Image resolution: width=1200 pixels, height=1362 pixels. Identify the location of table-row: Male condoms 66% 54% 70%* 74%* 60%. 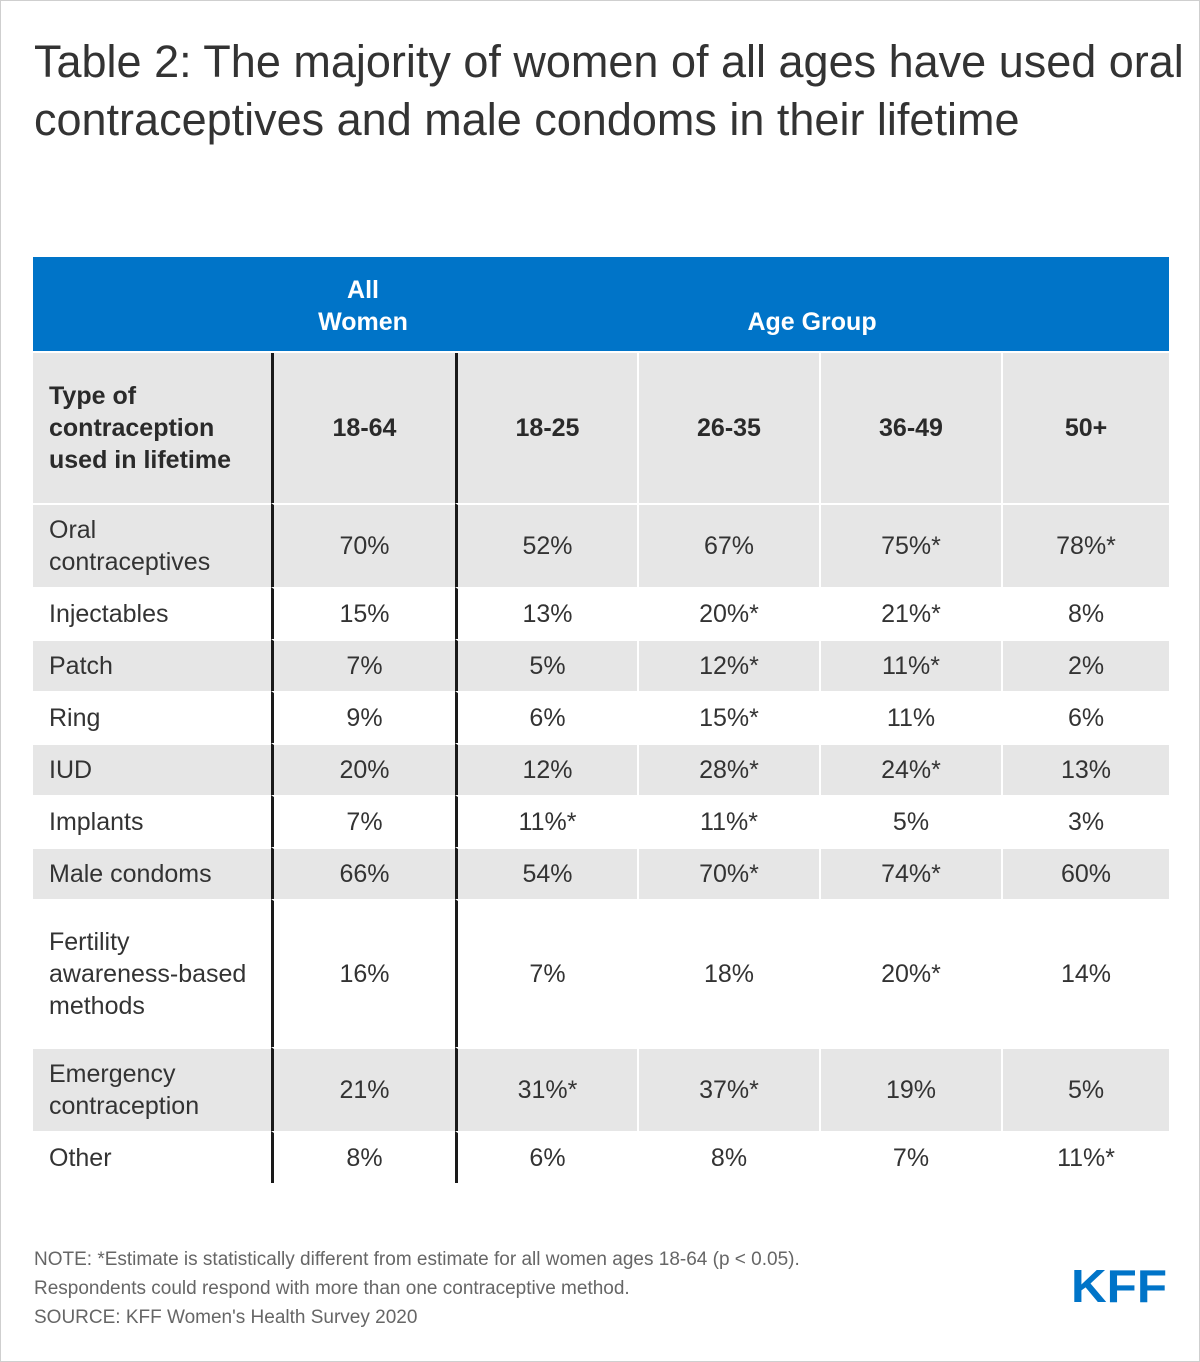
(601, 873).